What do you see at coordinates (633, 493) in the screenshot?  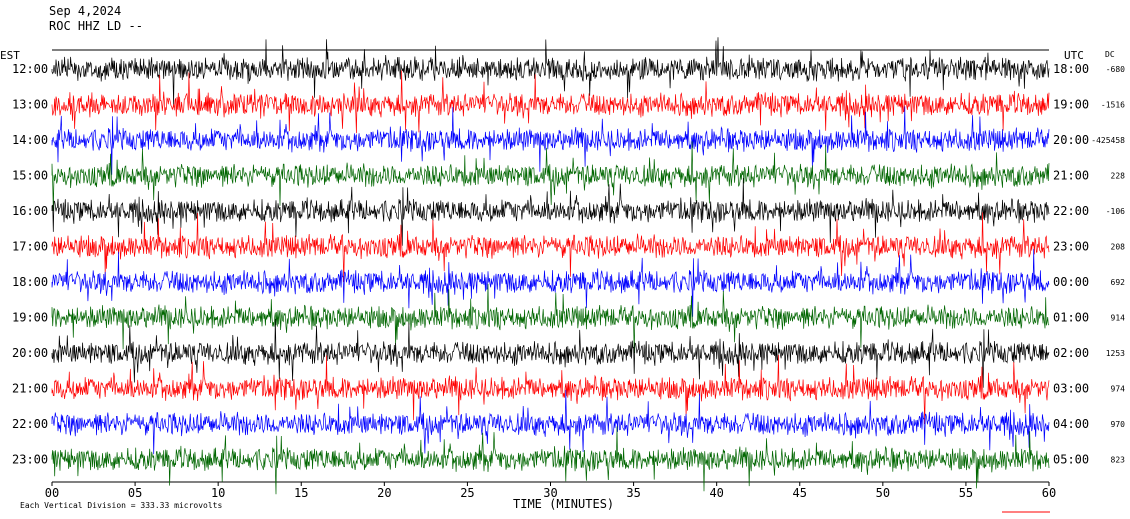 I see `x-tick-label: 35` at bounding box center [633, 493].